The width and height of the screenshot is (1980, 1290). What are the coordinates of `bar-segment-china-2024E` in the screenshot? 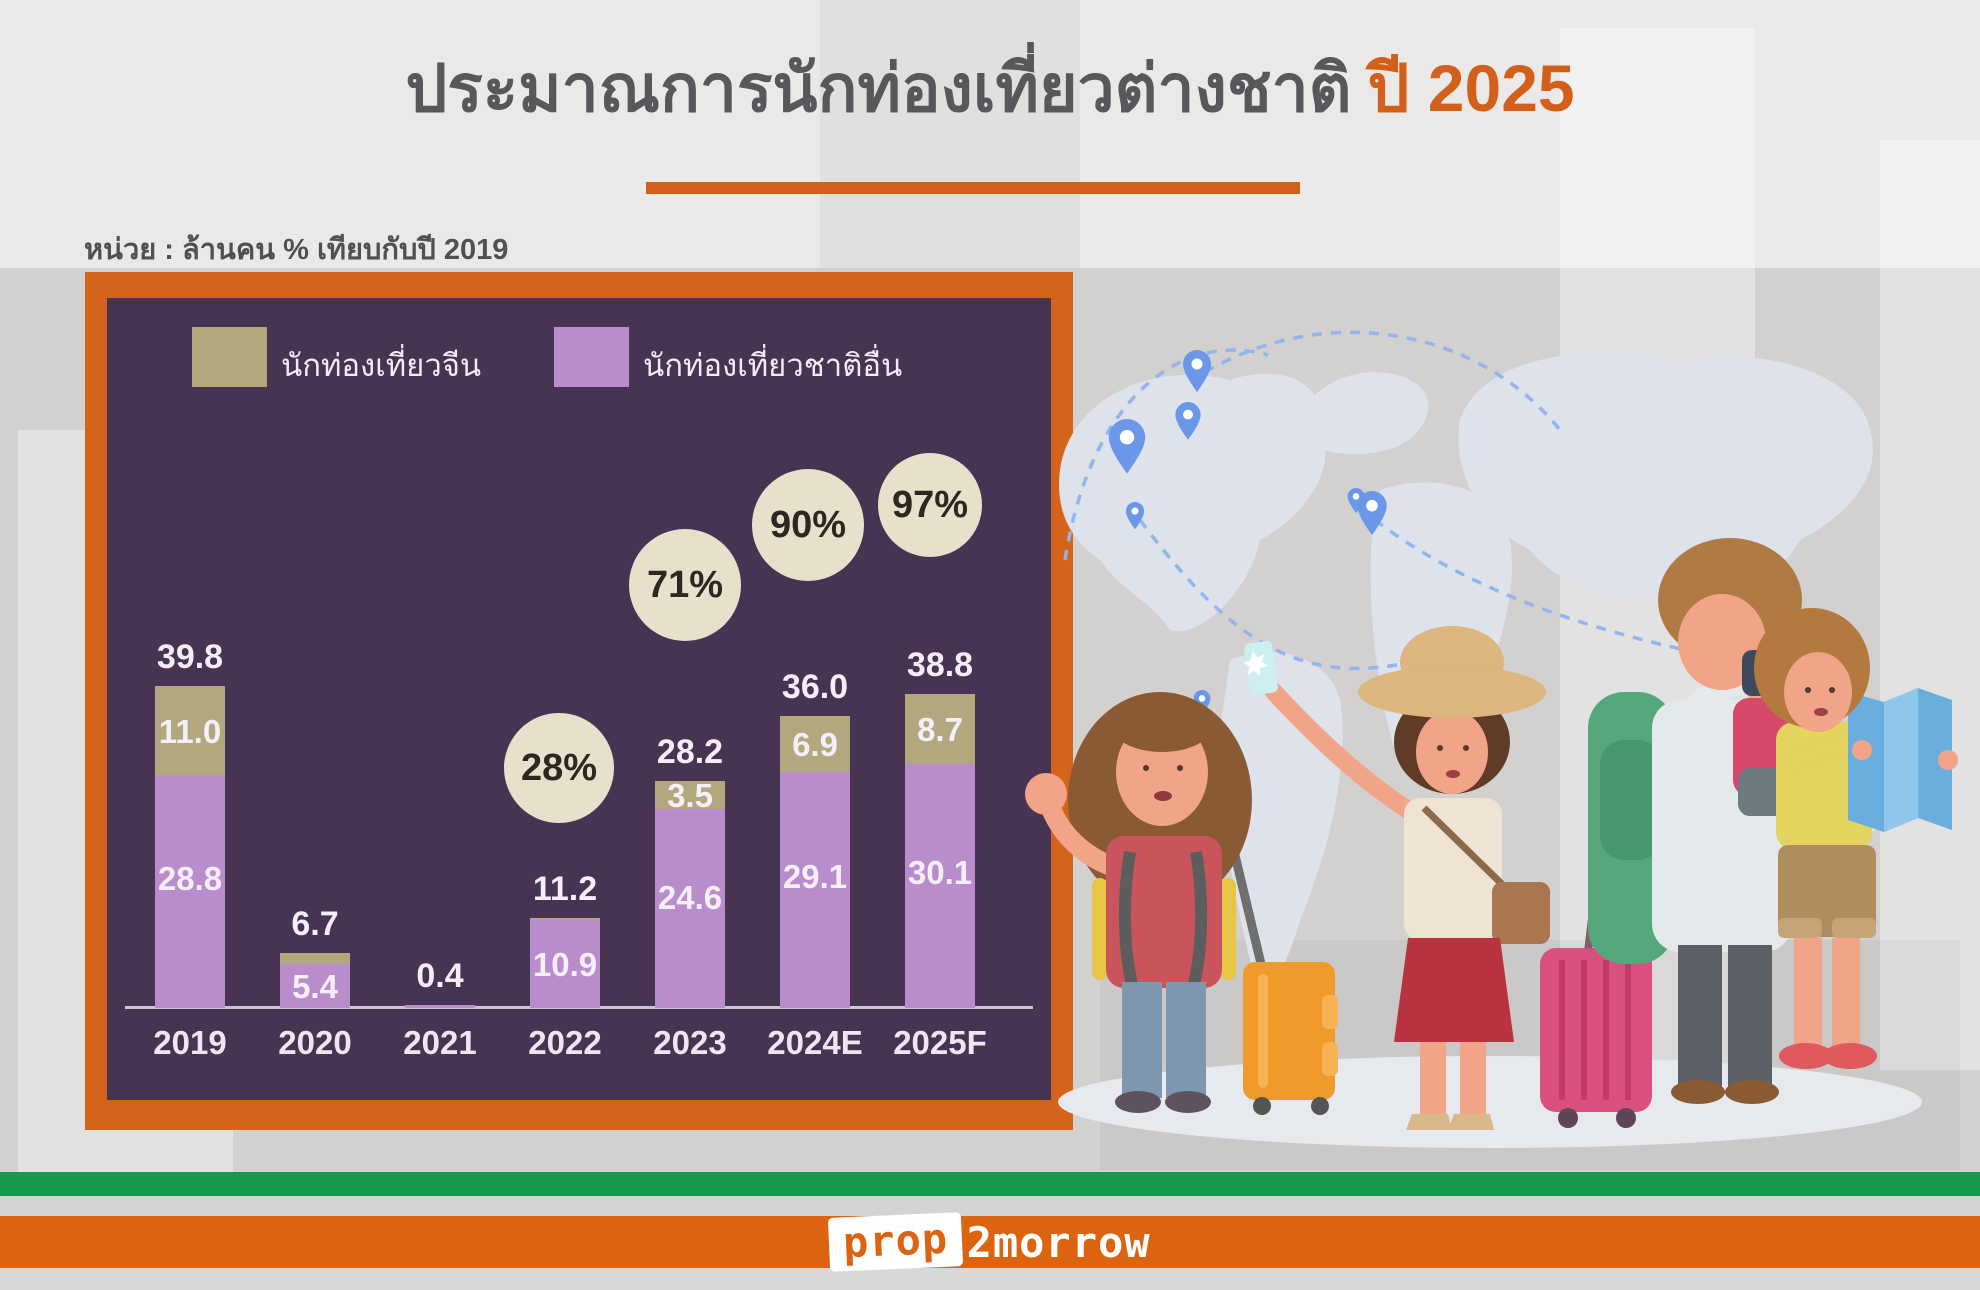 It's located at (815, 744).